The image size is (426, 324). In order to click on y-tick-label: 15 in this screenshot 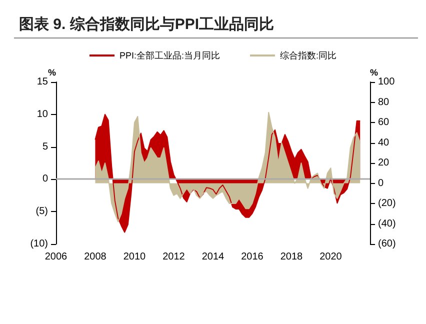, I will do `click(42, 82)`.